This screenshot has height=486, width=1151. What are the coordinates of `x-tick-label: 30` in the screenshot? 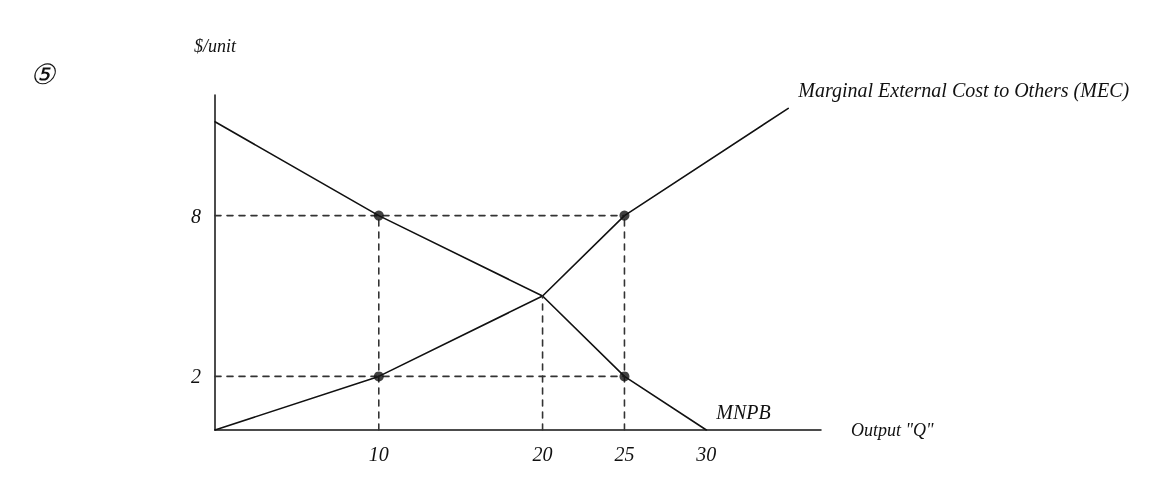 It's located at (706, 454).